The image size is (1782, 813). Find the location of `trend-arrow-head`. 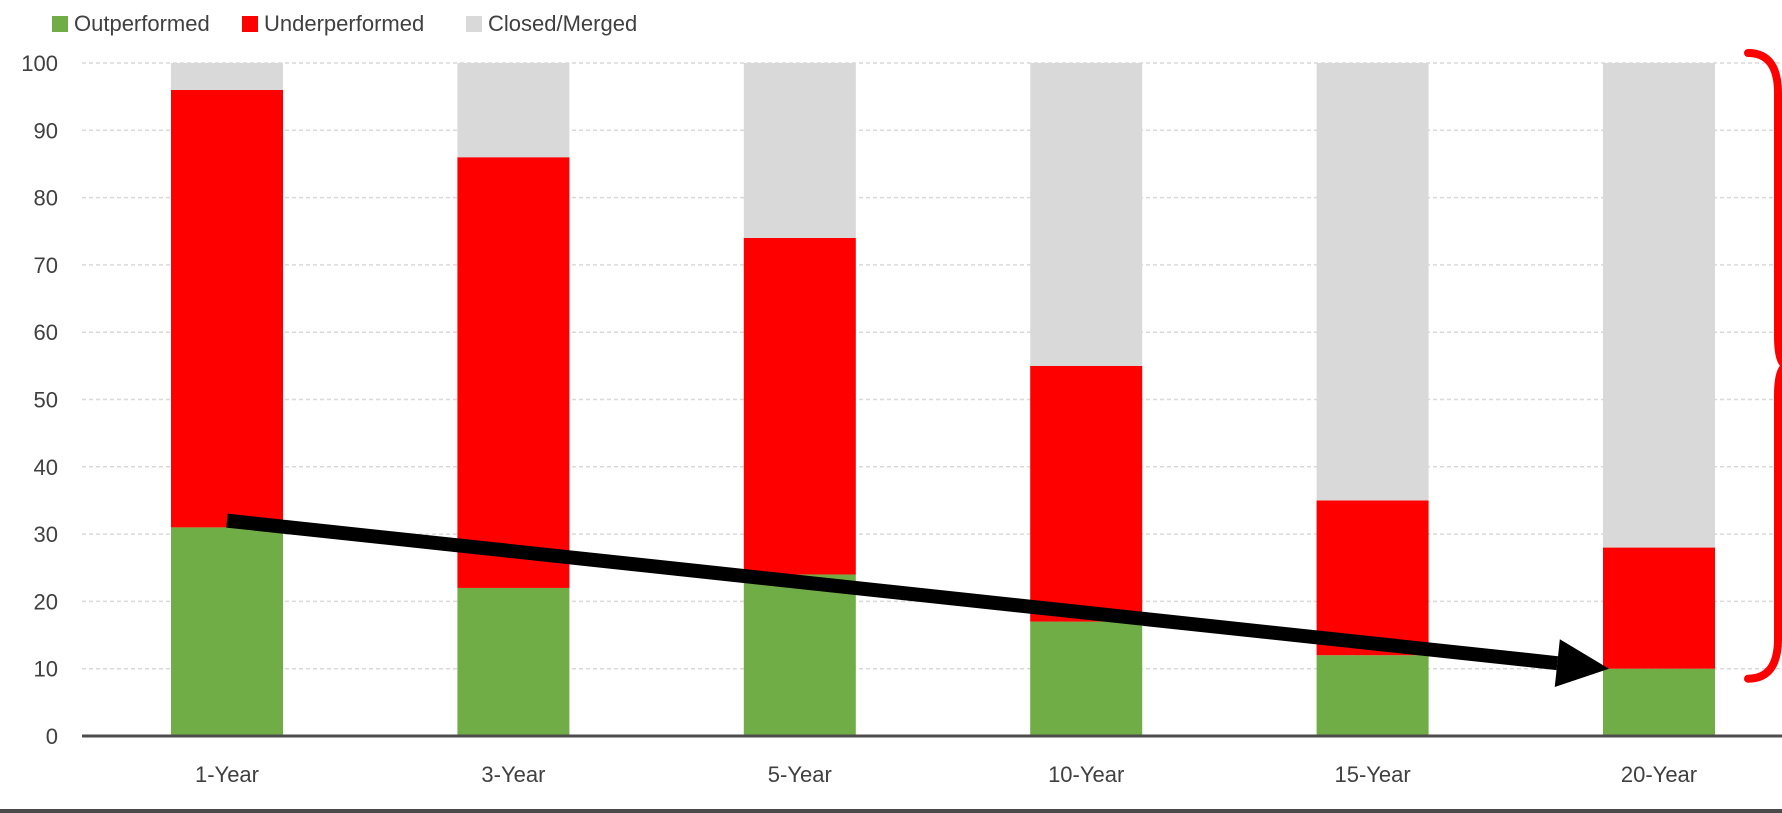

trend-arrow-head is located at coordinates (1581, 663).